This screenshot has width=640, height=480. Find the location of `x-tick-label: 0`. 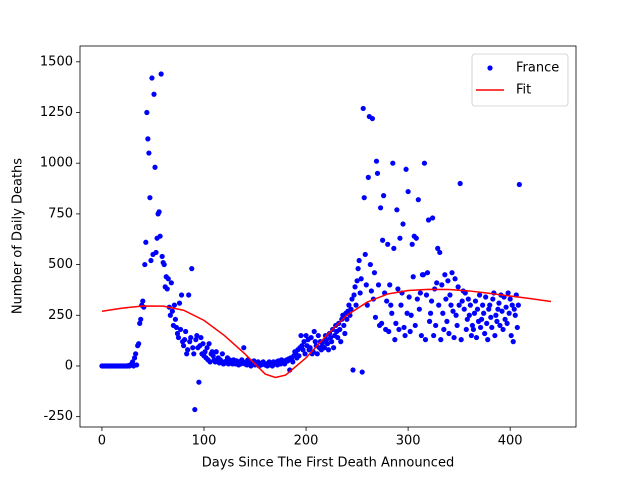

x-tick-label: 0 is located at coordinates (102, 441).